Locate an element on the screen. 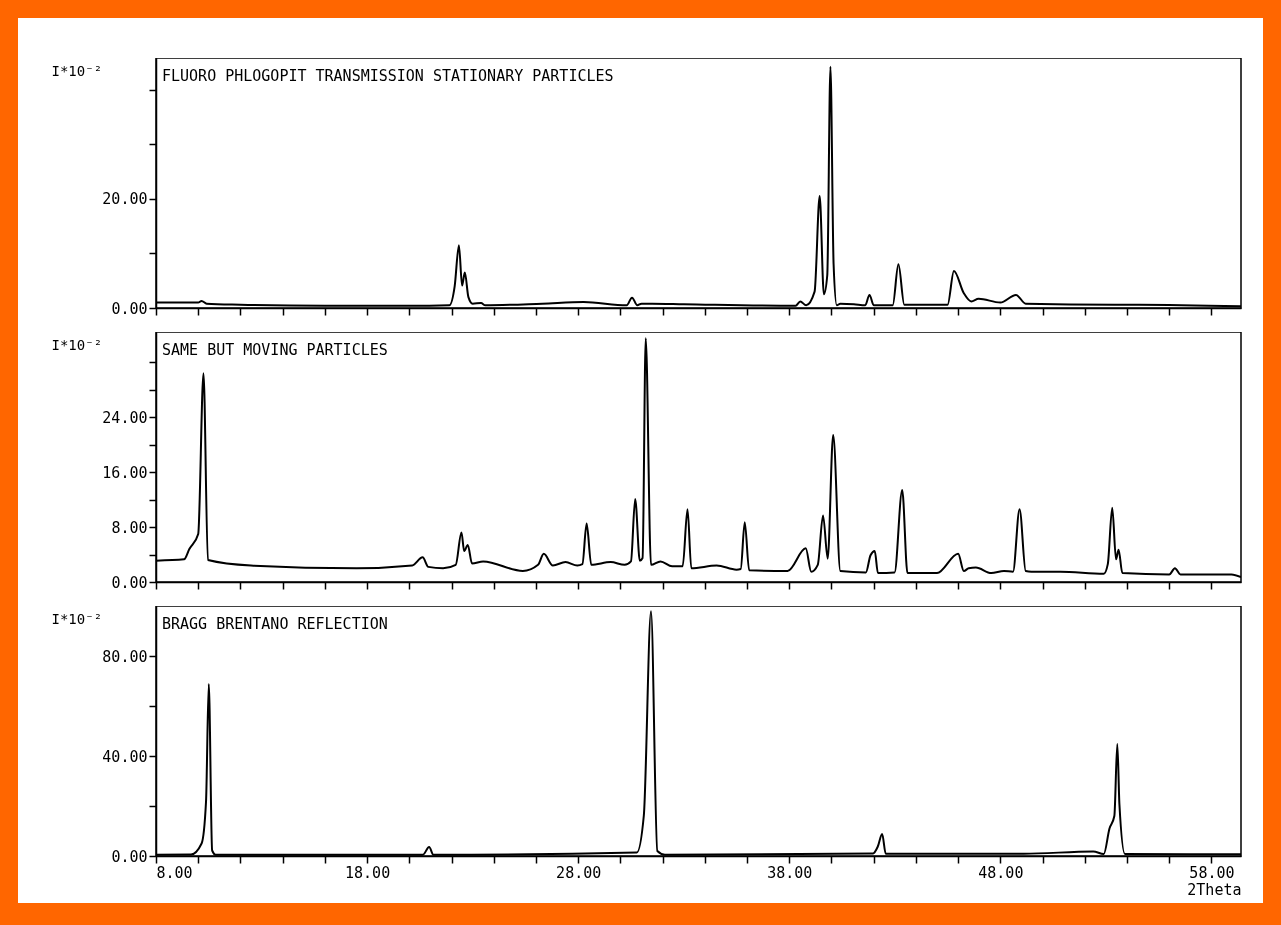  y-tick-label: 24.00 is located at coordinates (125, 417).